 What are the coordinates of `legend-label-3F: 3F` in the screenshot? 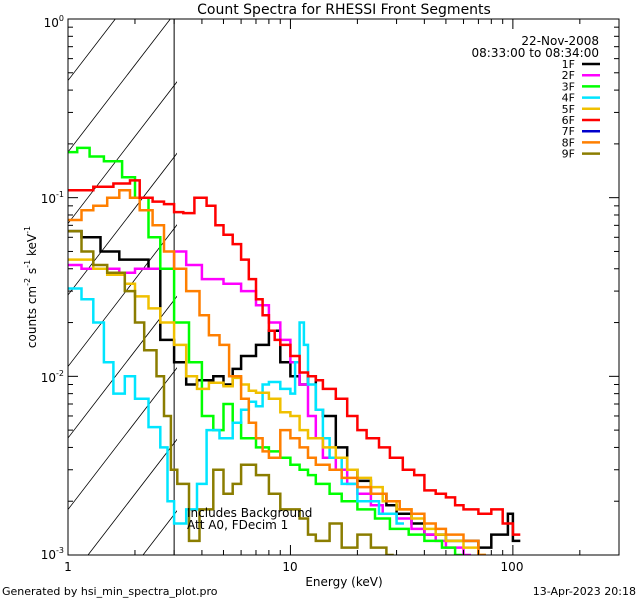 It's located at (568, 86).